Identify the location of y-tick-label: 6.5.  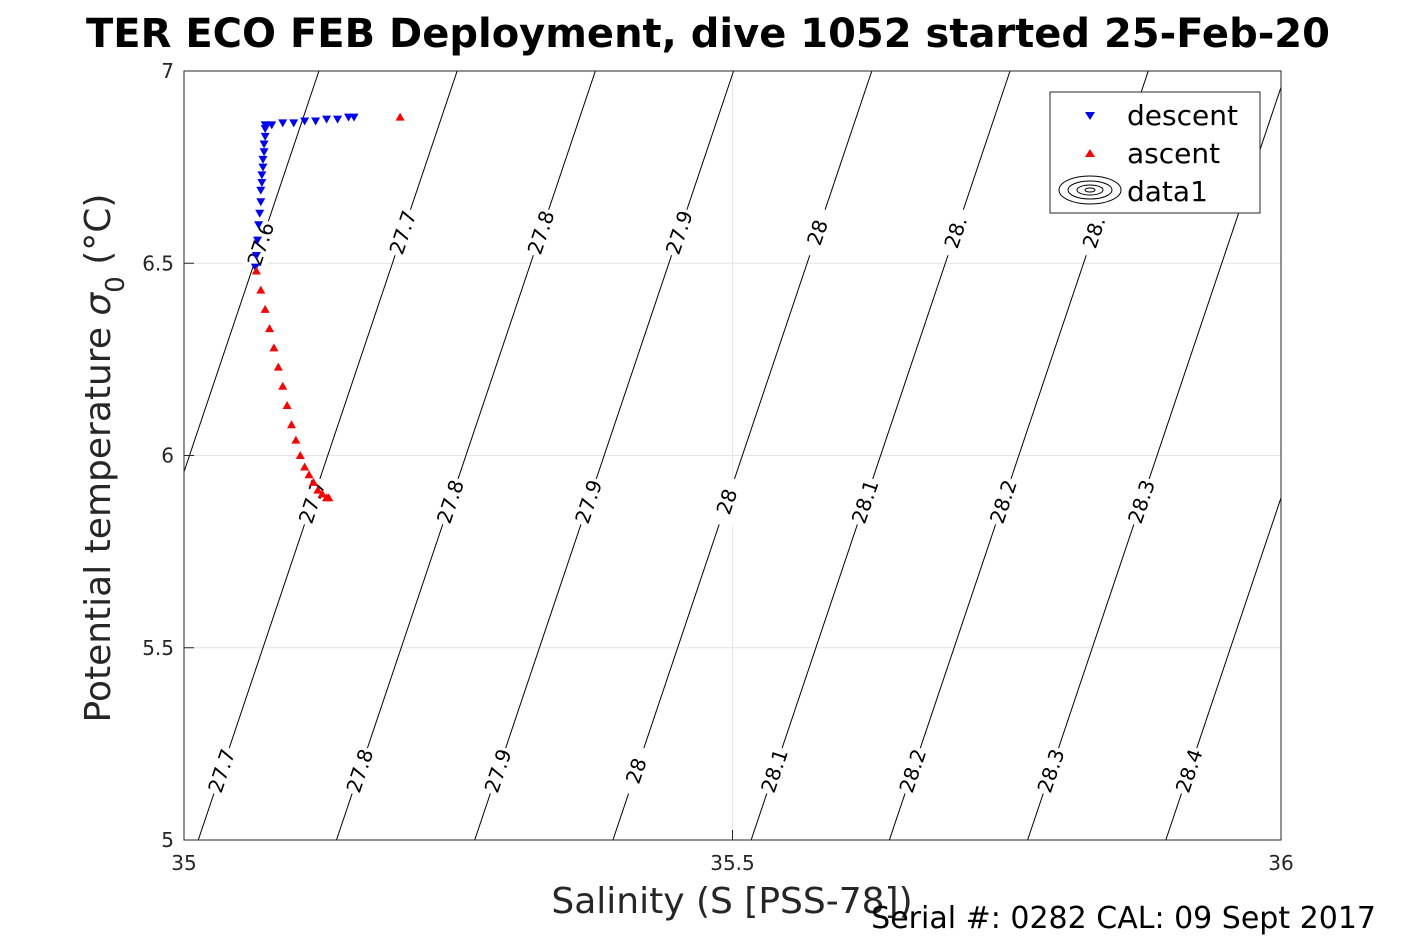
(158, 263).